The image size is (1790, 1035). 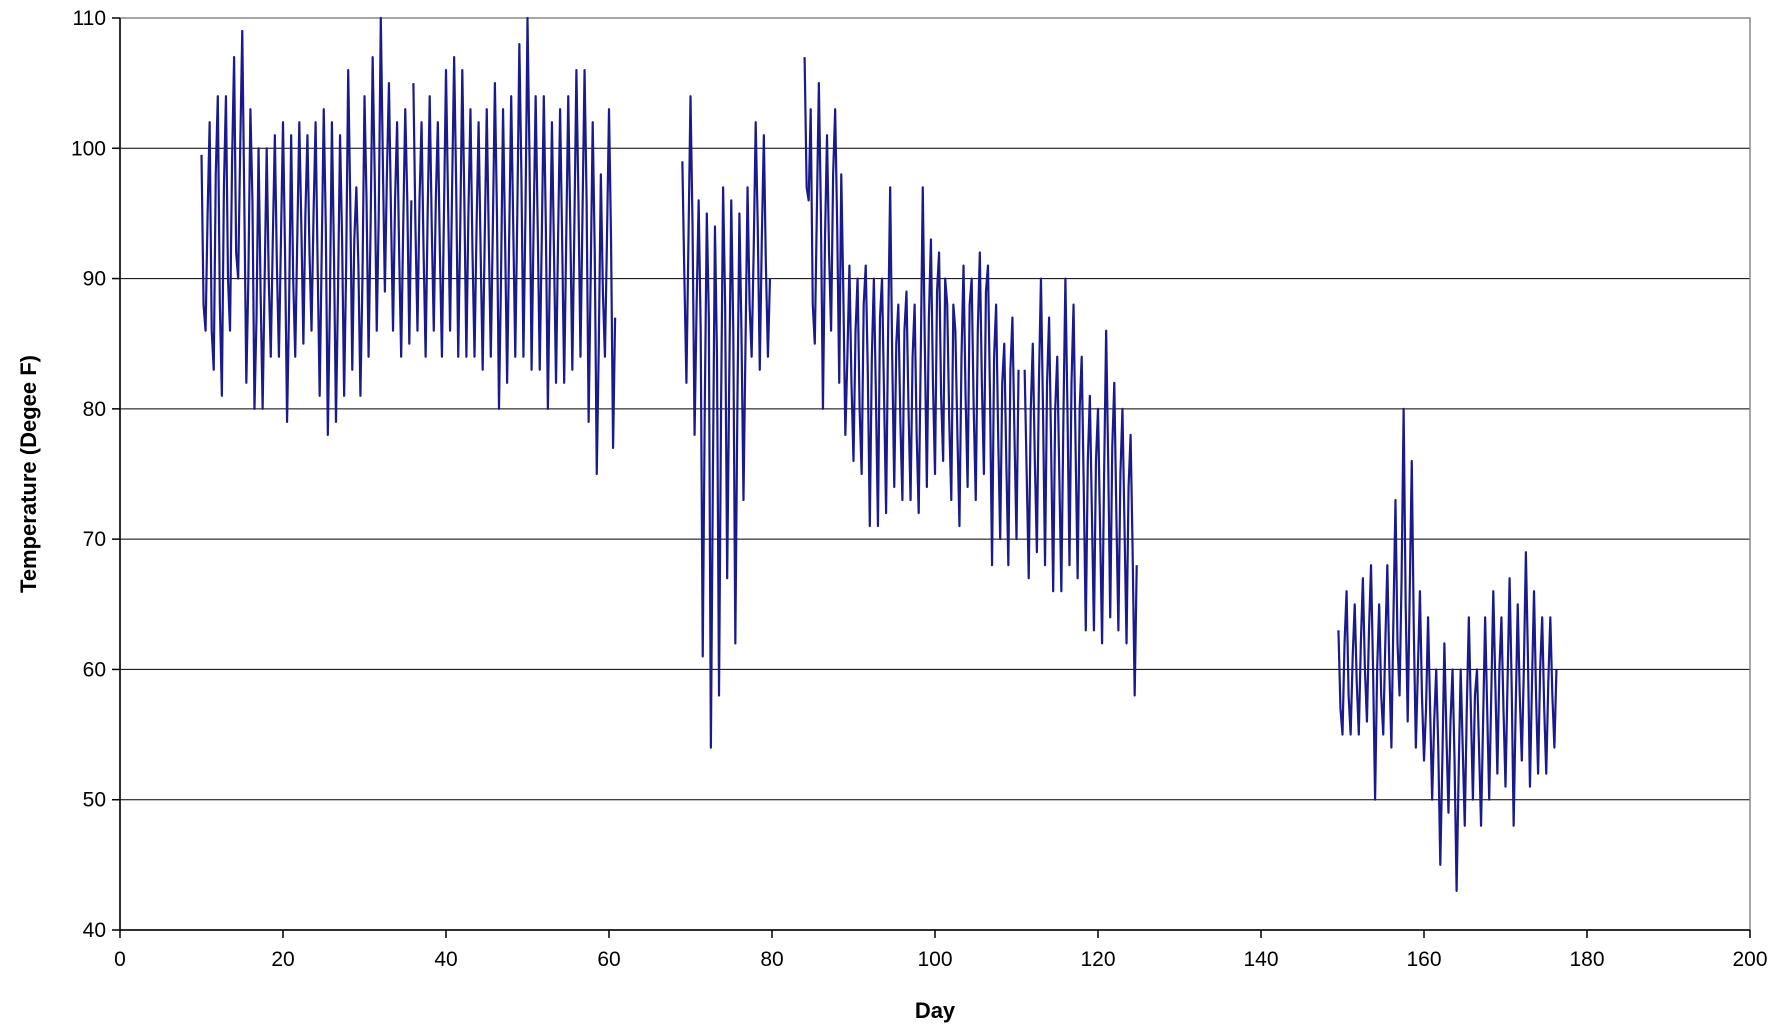 I want to click on y-tick-label-40: 40, so click(x=94, y=930).